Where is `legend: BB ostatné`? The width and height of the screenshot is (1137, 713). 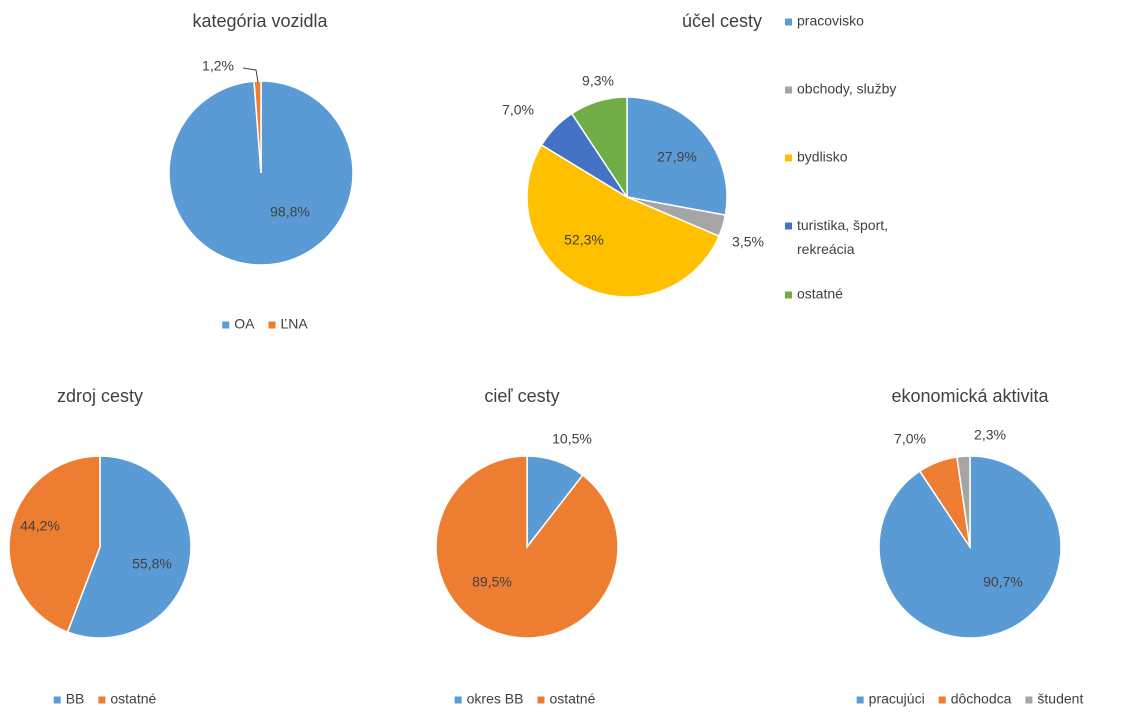 legend: BB ostatné is located at coordinates (105, 699).